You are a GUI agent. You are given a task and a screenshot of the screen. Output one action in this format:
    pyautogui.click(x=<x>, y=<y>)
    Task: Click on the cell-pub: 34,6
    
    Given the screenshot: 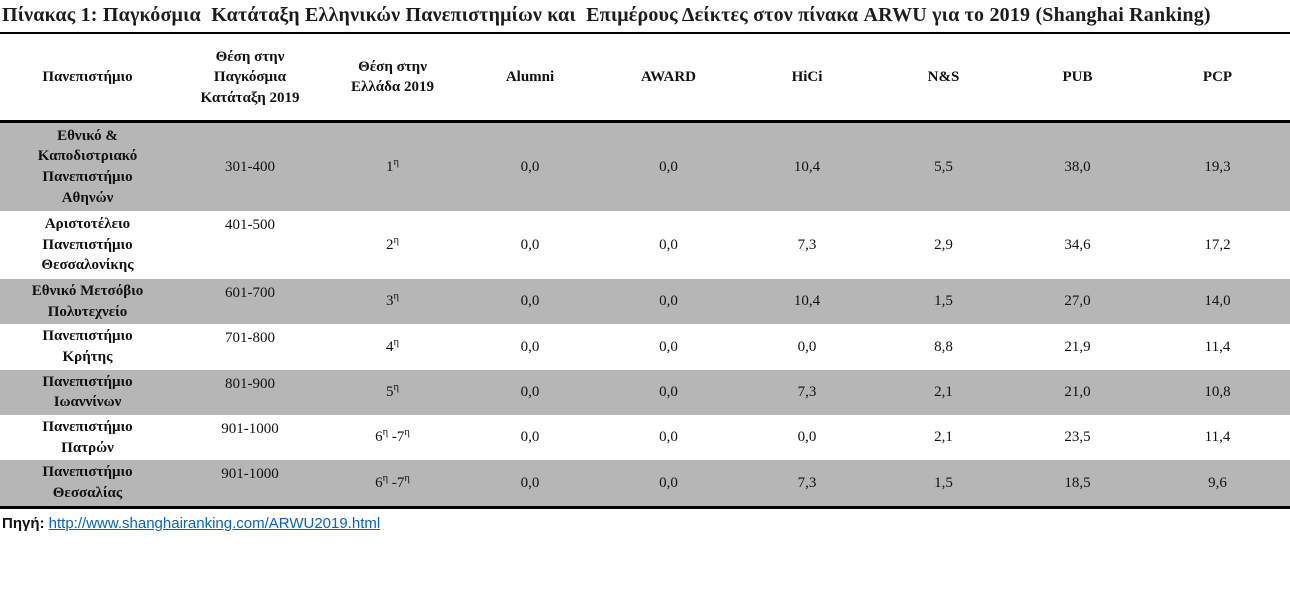 What is the action you would take?
    pyautogui.click(x=1077, y=244)
    